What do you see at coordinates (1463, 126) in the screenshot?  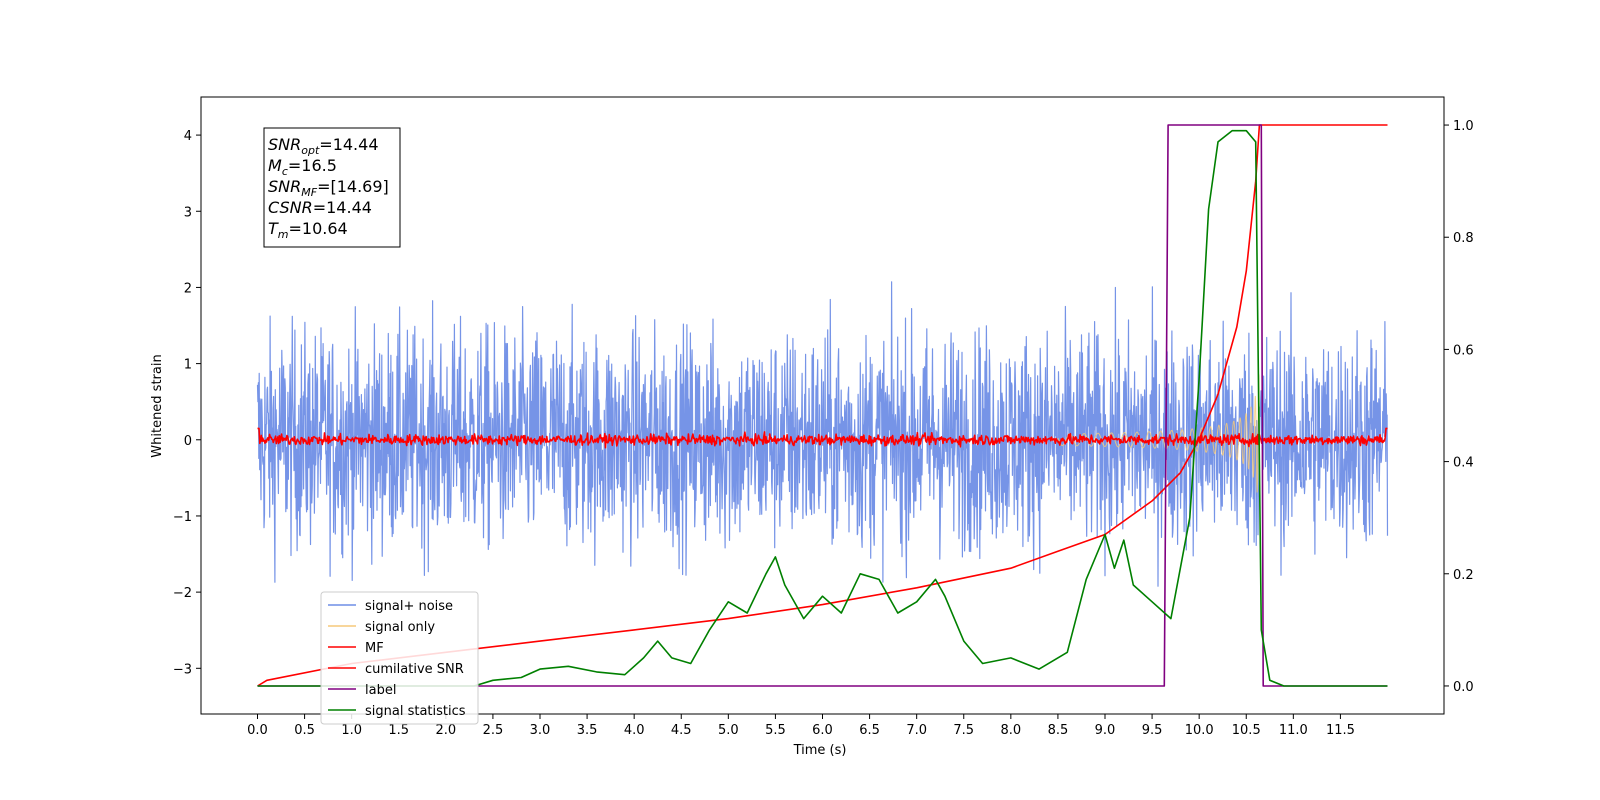 I see `y2-tick-label: 1.0` at bounding box center [1463, 126].